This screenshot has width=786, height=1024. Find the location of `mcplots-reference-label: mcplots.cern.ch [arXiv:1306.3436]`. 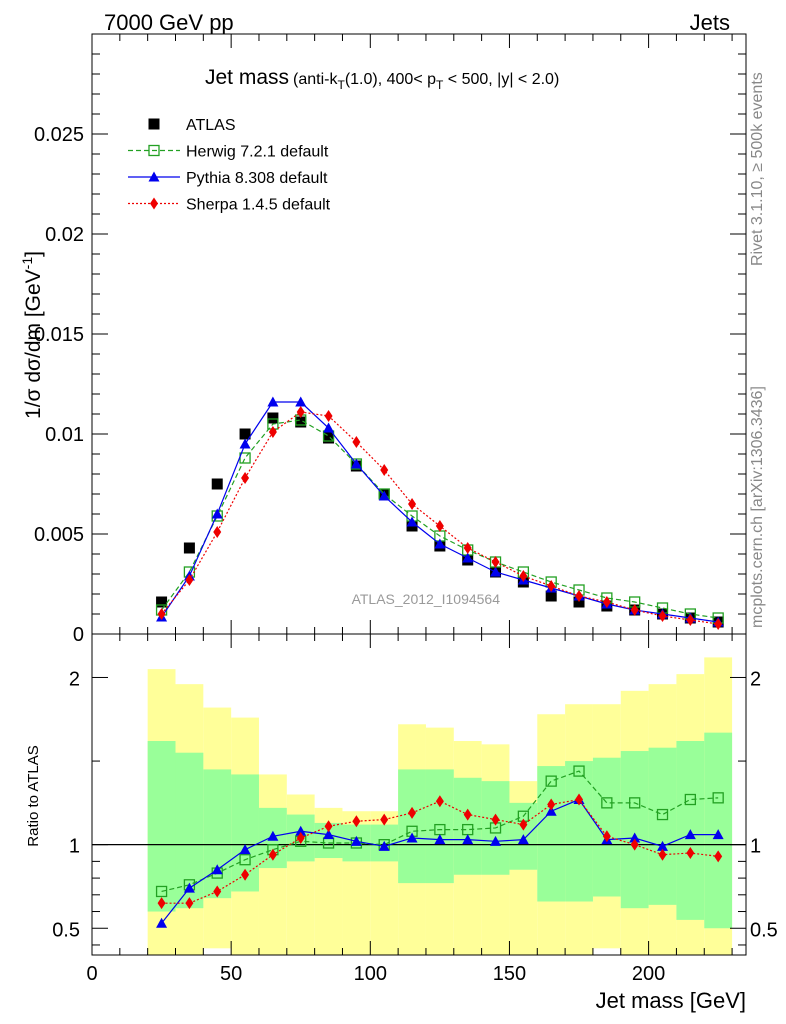

mcplots-reference-label: mcplots.cern.ch [arXiv:1306.3436] is located at coordinates (757, 507).